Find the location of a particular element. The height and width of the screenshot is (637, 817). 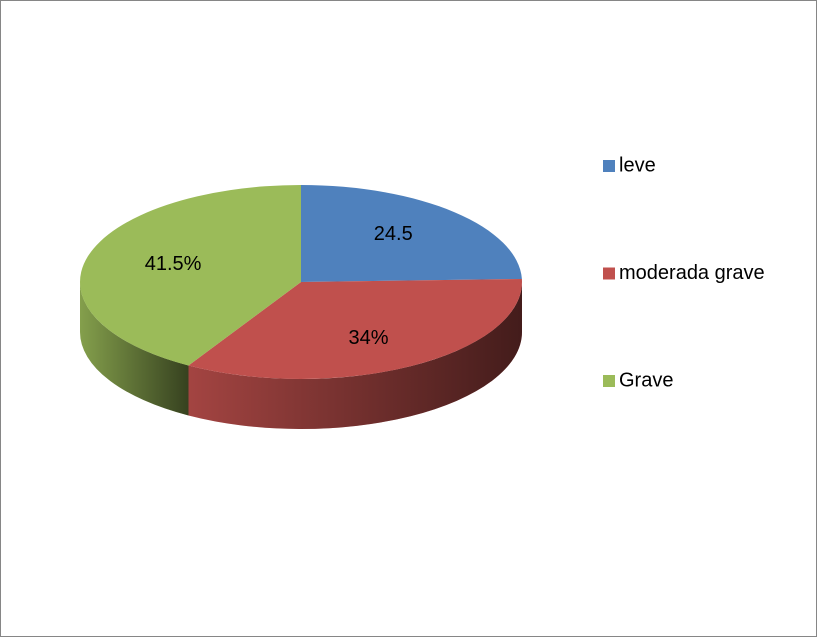

legend-label: Grave is located at coordinates (646, 380).